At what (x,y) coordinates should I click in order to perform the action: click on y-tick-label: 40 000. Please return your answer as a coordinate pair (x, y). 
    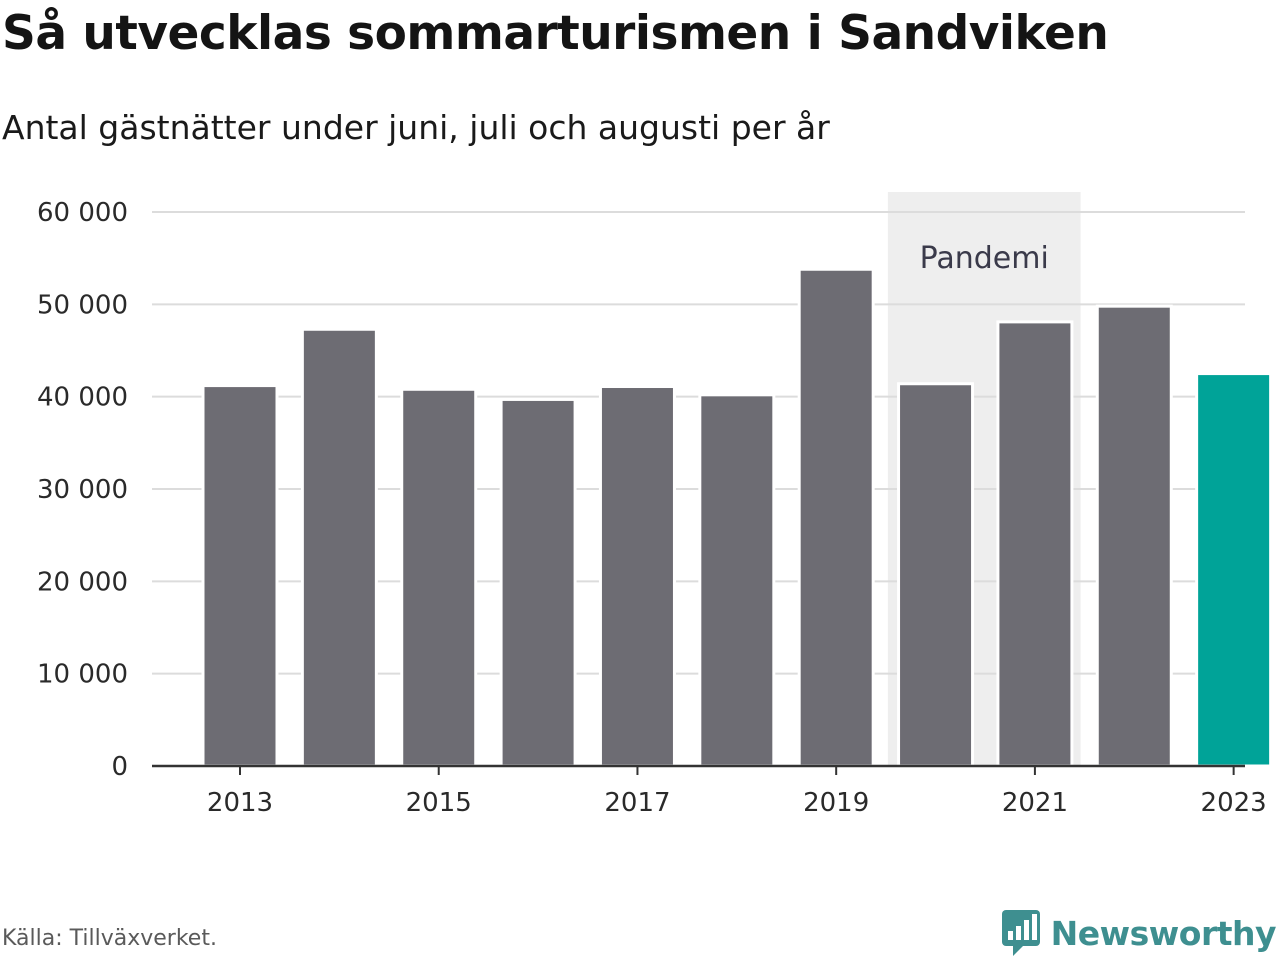
    Looking at the image, I should click on (82, 398).